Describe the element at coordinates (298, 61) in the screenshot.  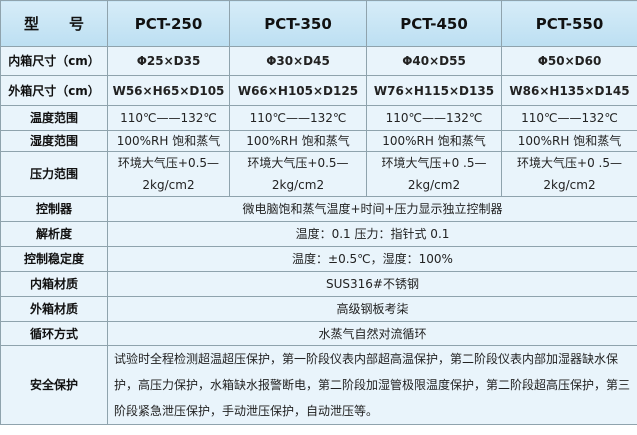
I see `cell: Φ30×D45` at that location.